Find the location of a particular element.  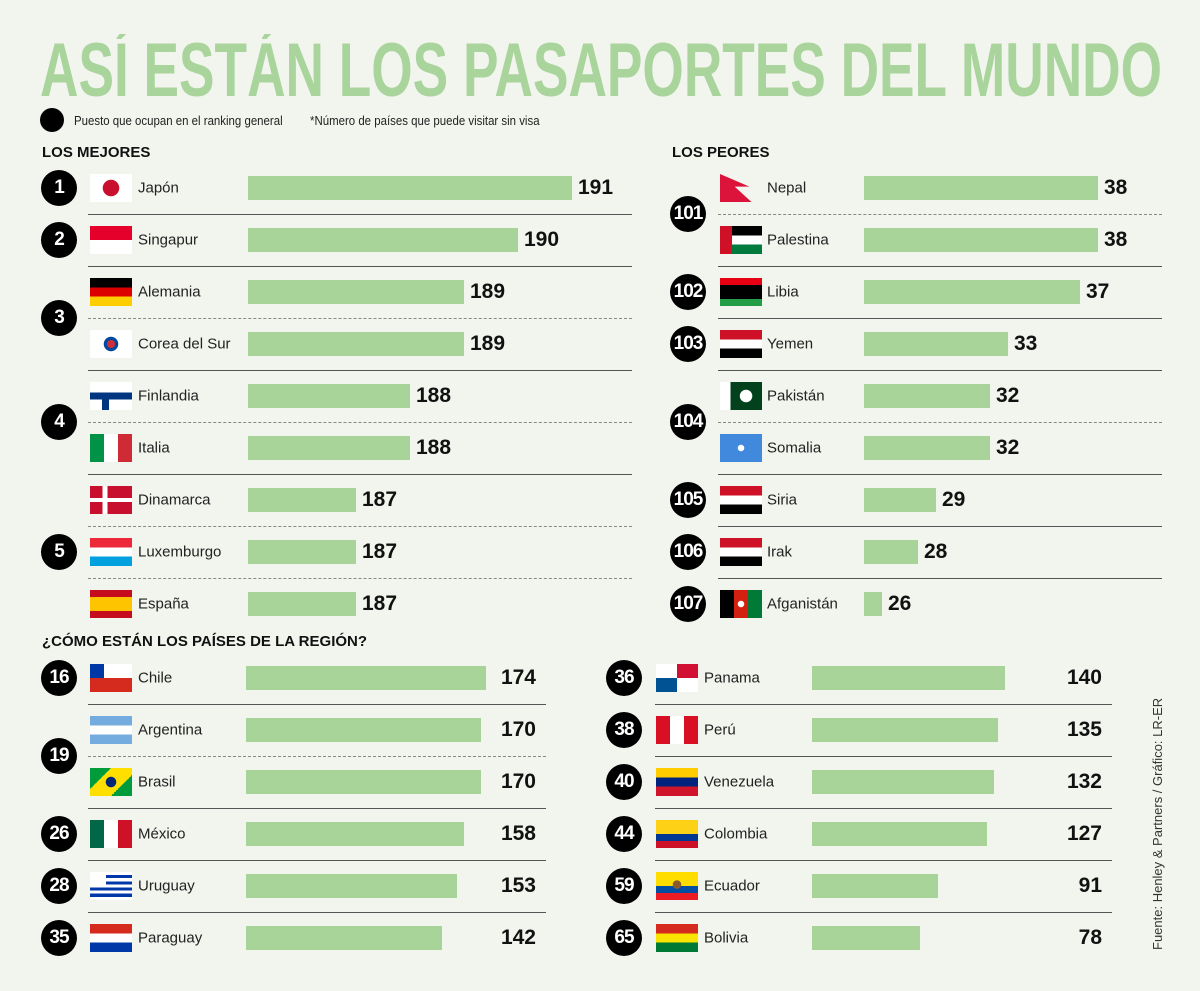

bar-value-label: 28 is located at coordinates (936, 551).